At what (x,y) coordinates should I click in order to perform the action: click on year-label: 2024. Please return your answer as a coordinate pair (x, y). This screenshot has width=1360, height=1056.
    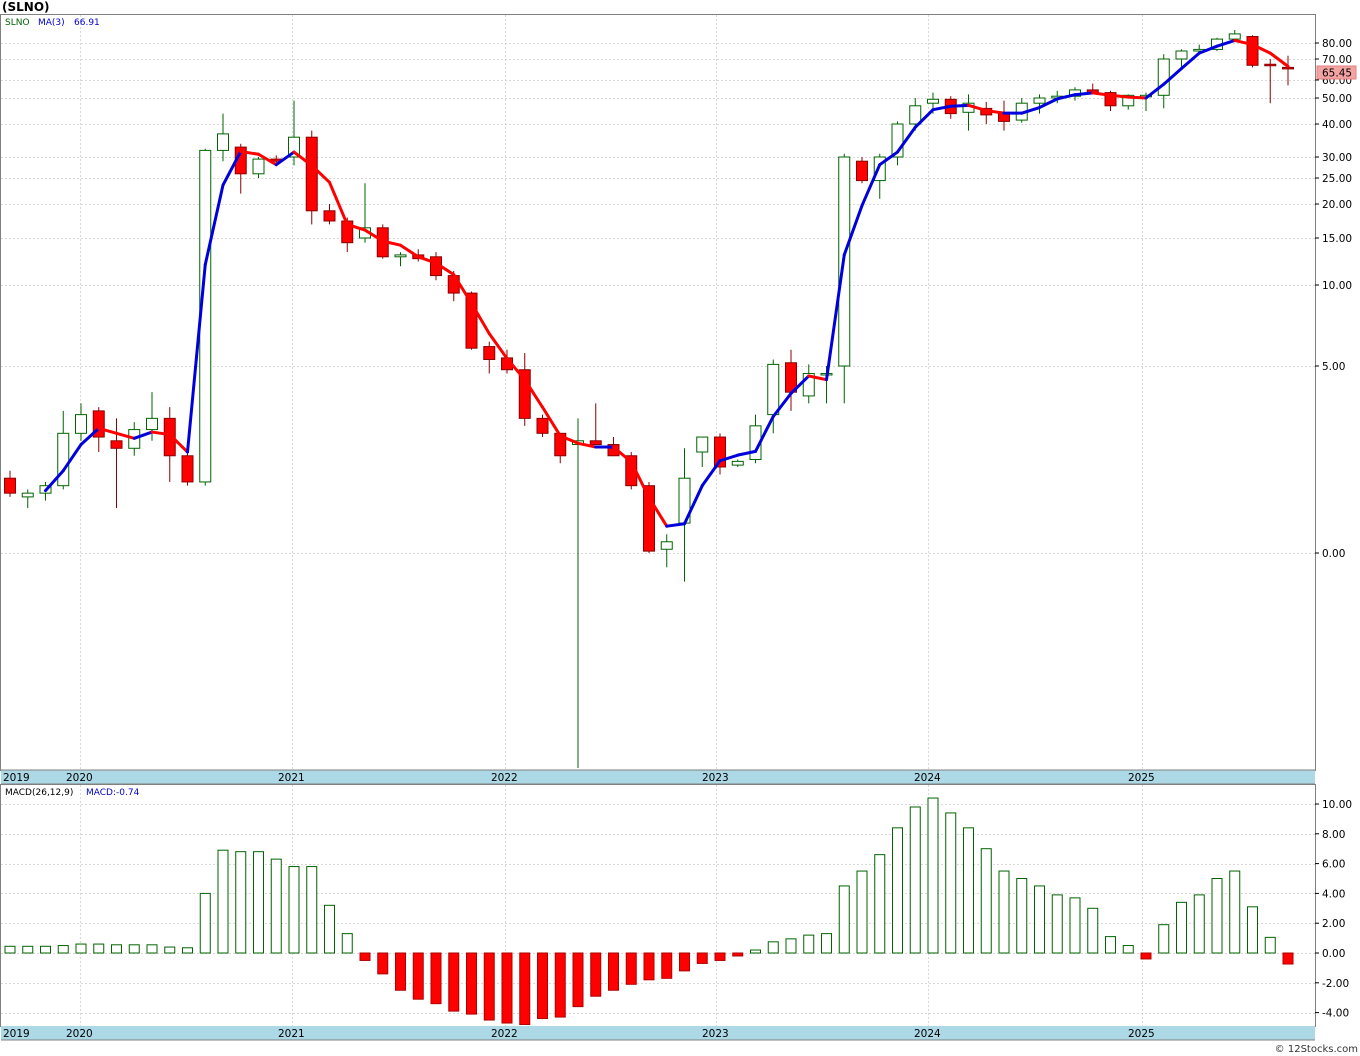
    Looking at the image, I should click on (927, 1034).